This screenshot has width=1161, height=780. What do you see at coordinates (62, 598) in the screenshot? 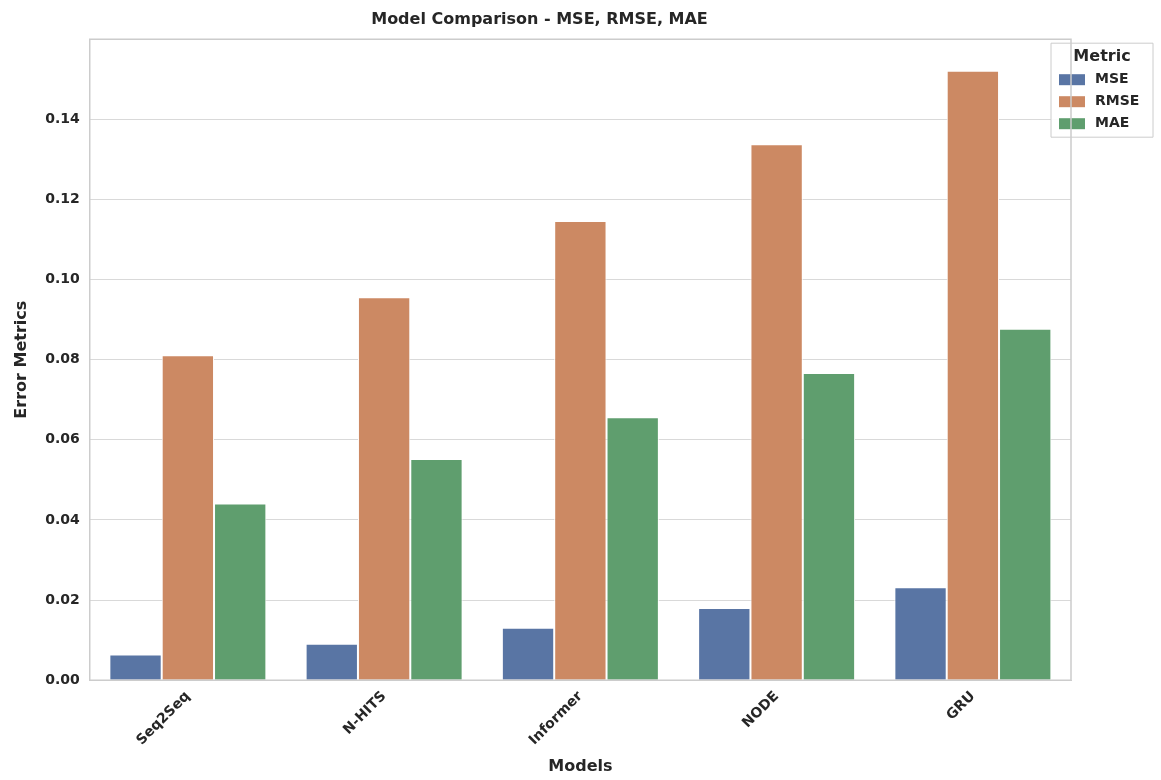
I see `y-tick-label: 0.02` at bounding box center [62, 598].